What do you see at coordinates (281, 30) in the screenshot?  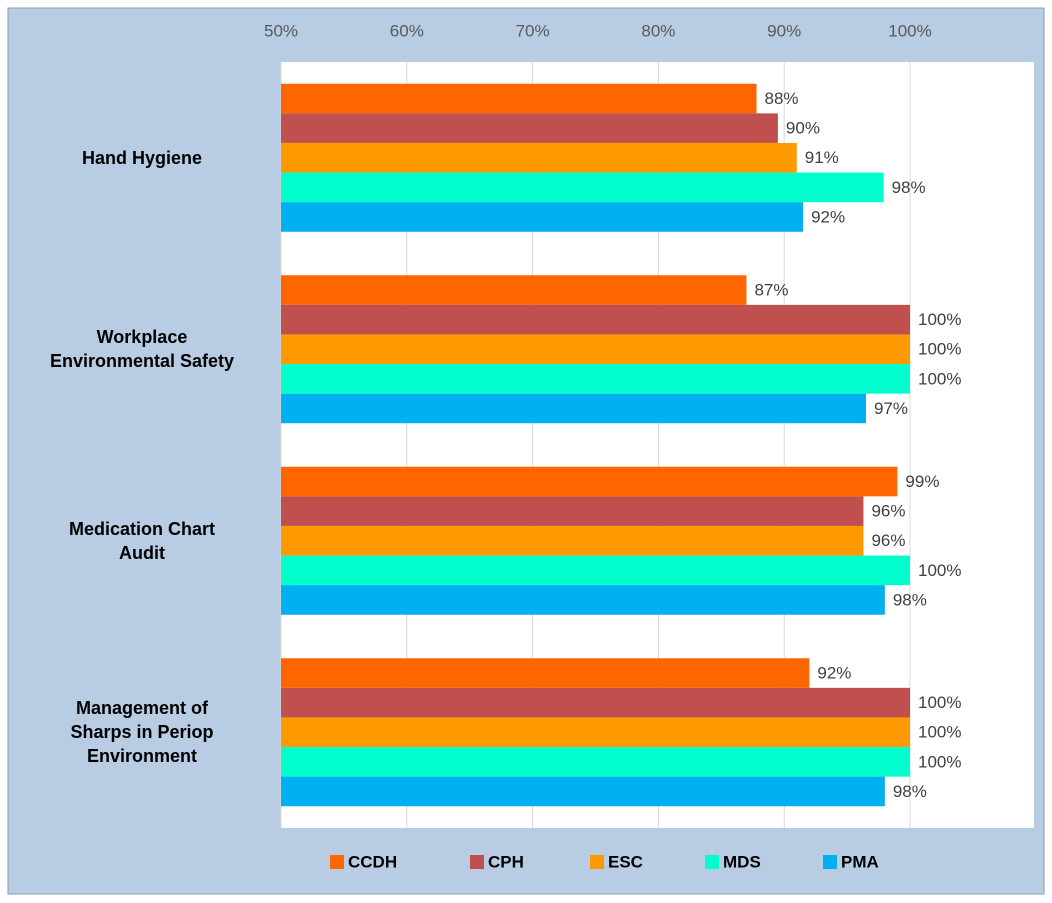 I see `x-tick-label: 50%` at bounding box center [281, 30].